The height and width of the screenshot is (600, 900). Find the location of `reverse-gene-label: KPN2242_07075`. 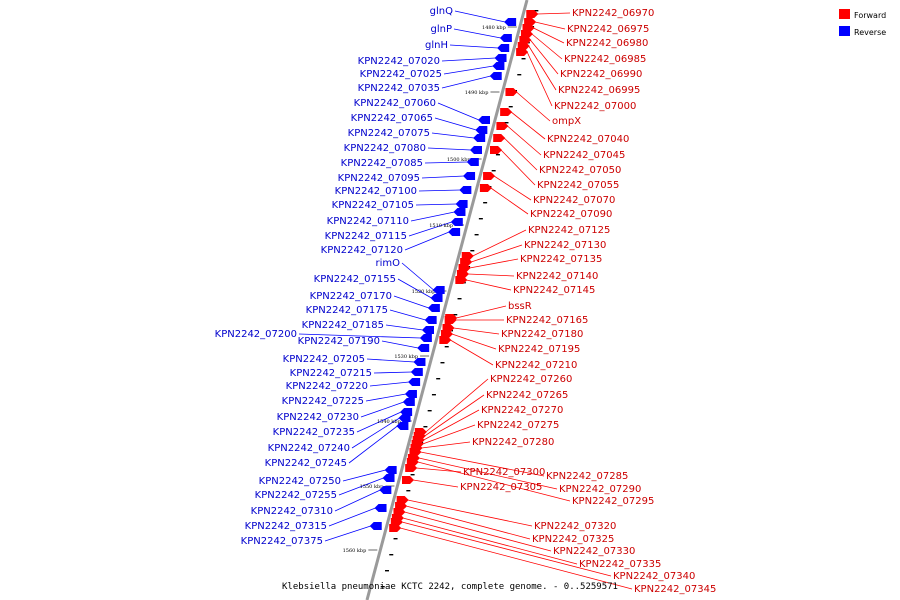

reverse-gene-label: KPN2242_07075 is located at coordinates (389, 133).